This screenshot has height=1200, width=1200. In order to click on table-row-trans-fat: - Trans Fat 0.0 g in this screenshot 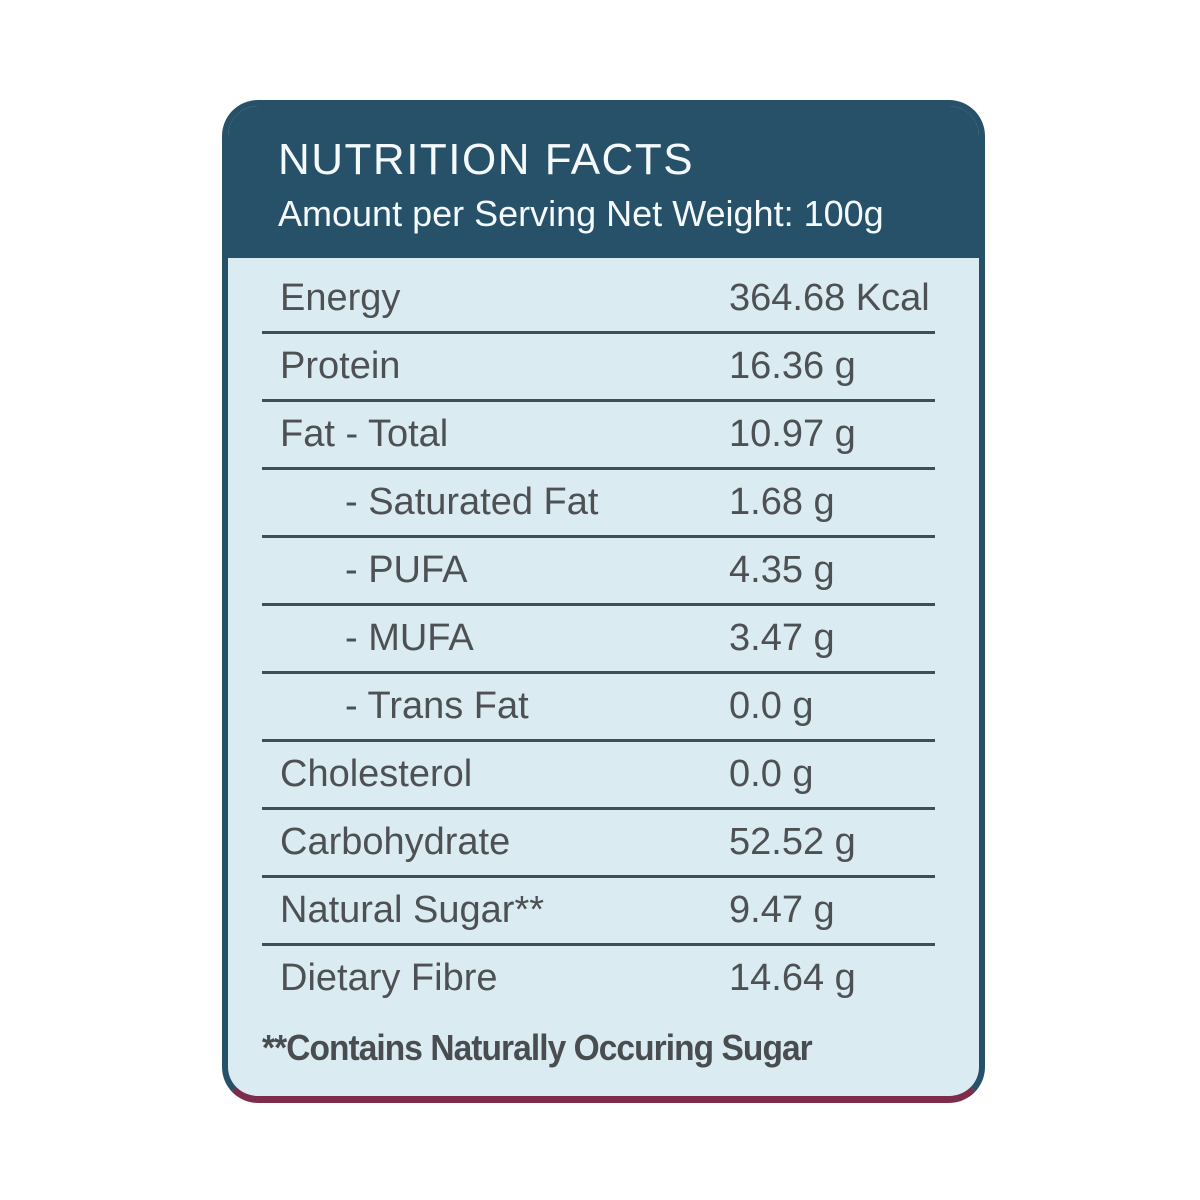, I will do `click(620, 706)`.